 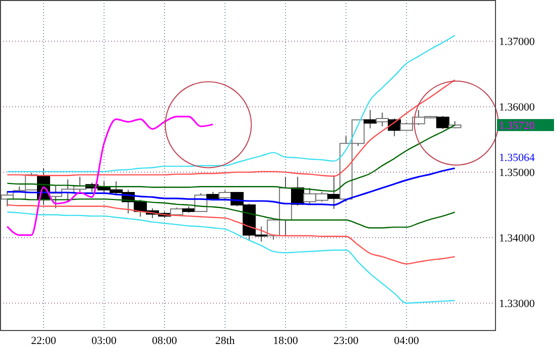 I want to click on y-tick-label: 1.34000, so click(x=517, y=238).